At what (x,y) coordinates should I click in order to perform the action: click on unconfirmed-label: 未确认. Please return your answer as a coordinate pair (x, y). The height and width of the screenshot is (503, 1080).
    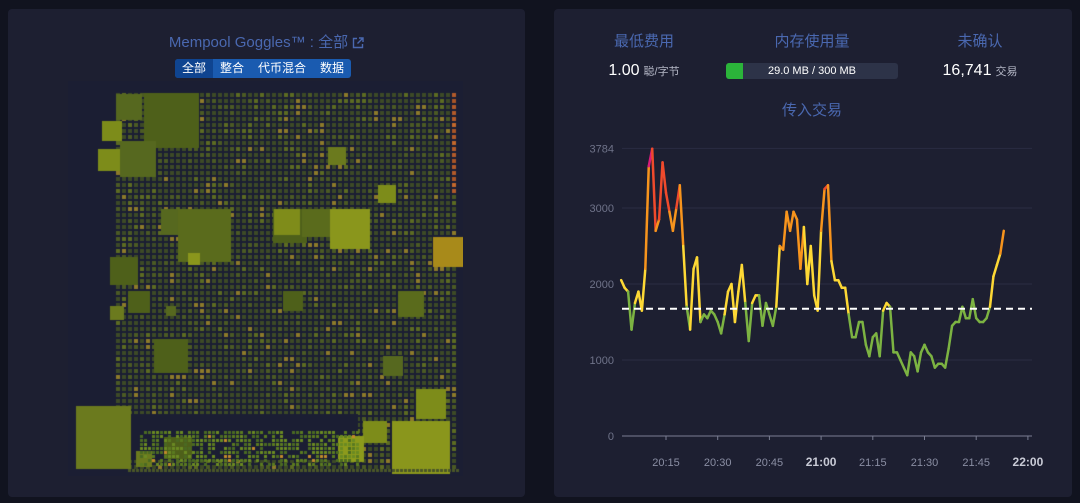
    Looking at the image, I should click on (980, 41).